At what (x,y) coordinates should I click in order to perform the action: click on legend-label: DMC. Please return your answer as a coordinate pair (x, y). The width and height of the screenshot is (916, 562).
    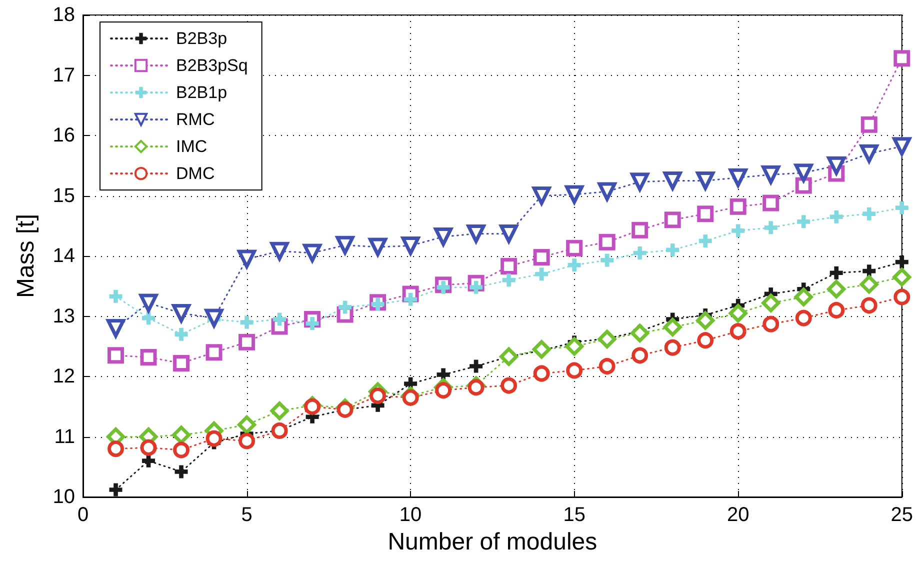
    Looking at the image, I should click on (195, 173).